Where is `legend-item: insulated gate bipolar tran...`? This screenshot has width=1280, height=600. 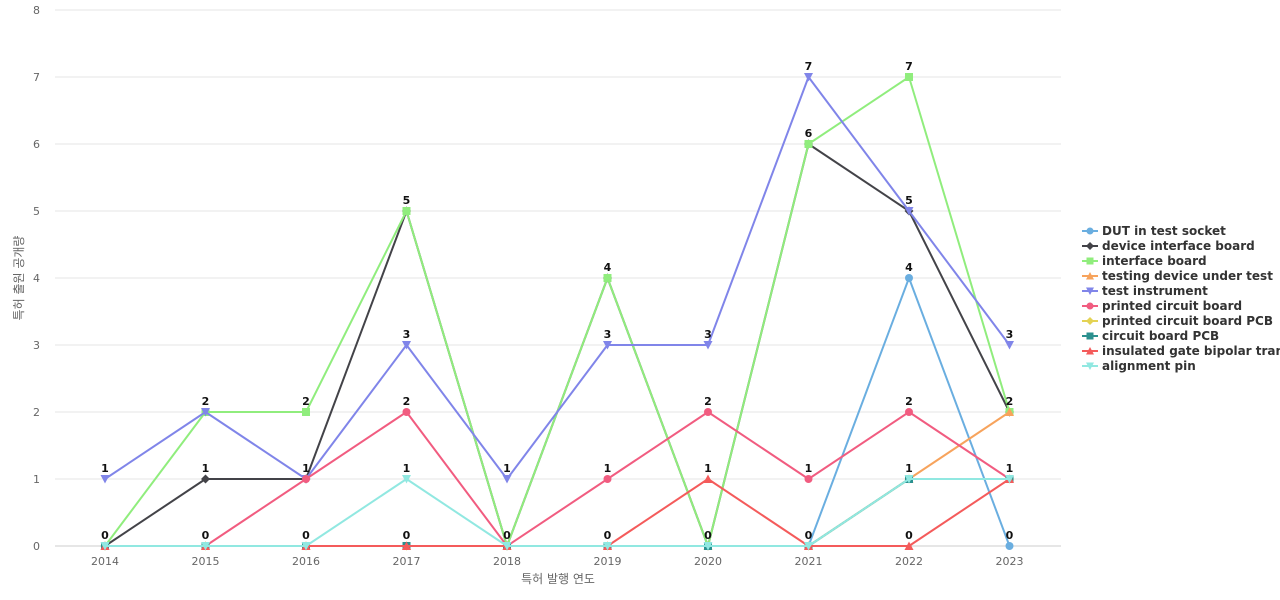
legend-item: insulated gate bipolar tran... is located at coordinates (1181, 351).